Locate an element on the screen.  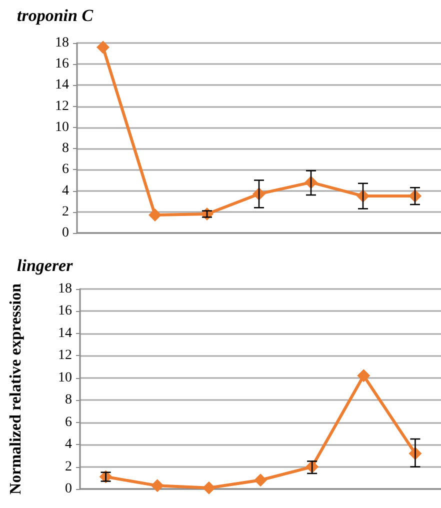
y-axis-title: Normalized relative expression is located at coordinates (16, 388).